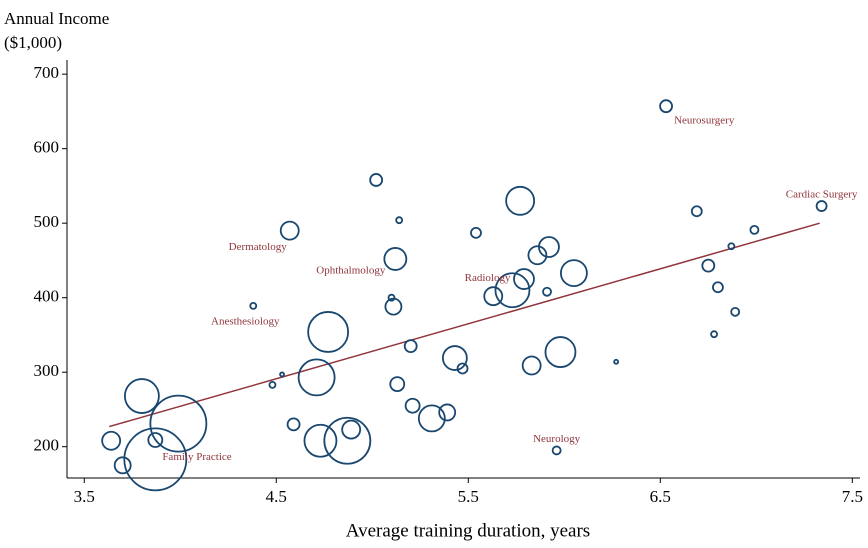 The image size is (868, 548). I want to click on point-label: Neurology, so click(557, 439).